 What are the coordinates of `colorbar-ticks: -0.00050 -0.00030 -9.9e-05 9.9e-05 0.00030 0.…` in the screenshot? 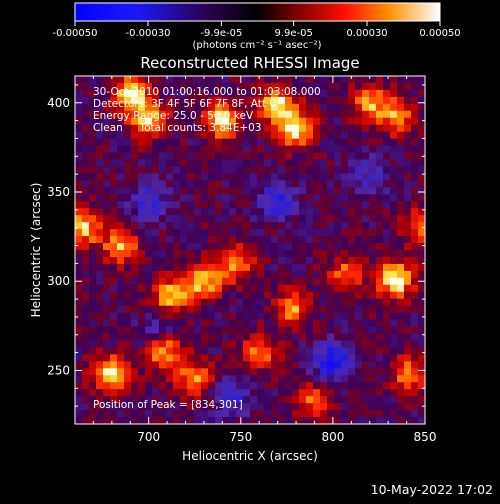 It's located at (257, 30).